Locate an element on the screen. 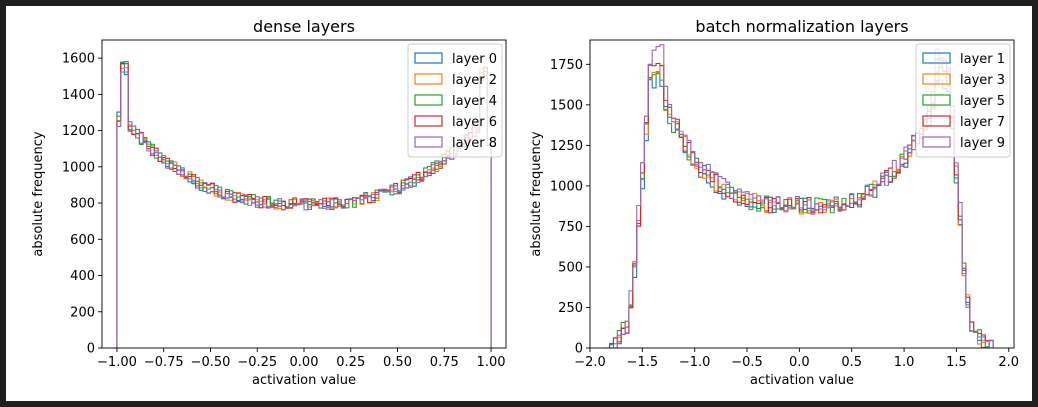  chart-title: dense layers is located at coordinates (304, 26).